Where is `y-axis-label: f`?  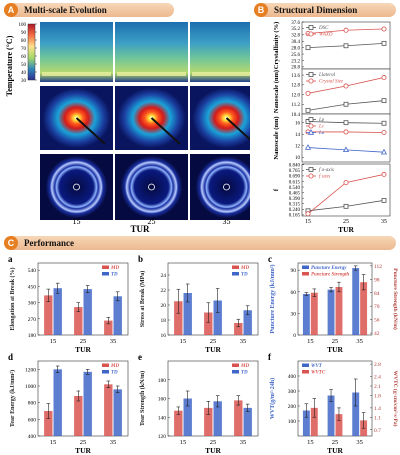 y-axis-label: f is located at coordinates (276, 189).